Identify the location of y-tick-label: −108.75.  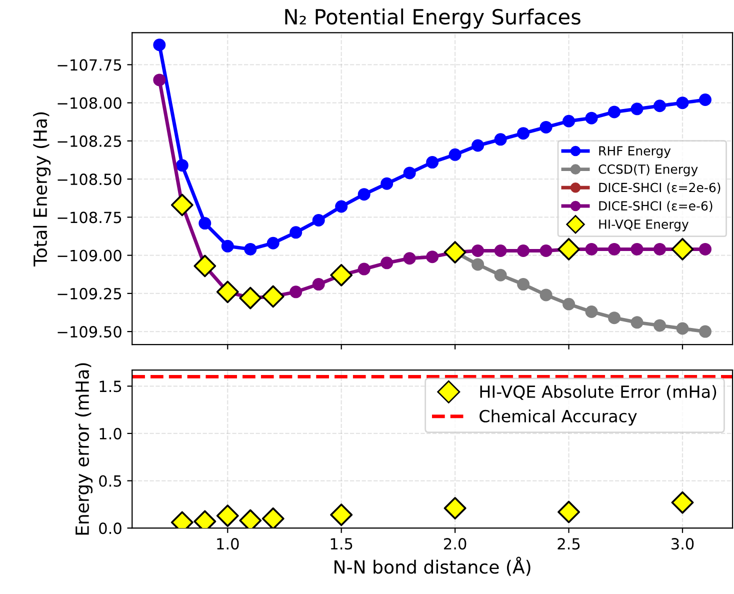
(90, 218).